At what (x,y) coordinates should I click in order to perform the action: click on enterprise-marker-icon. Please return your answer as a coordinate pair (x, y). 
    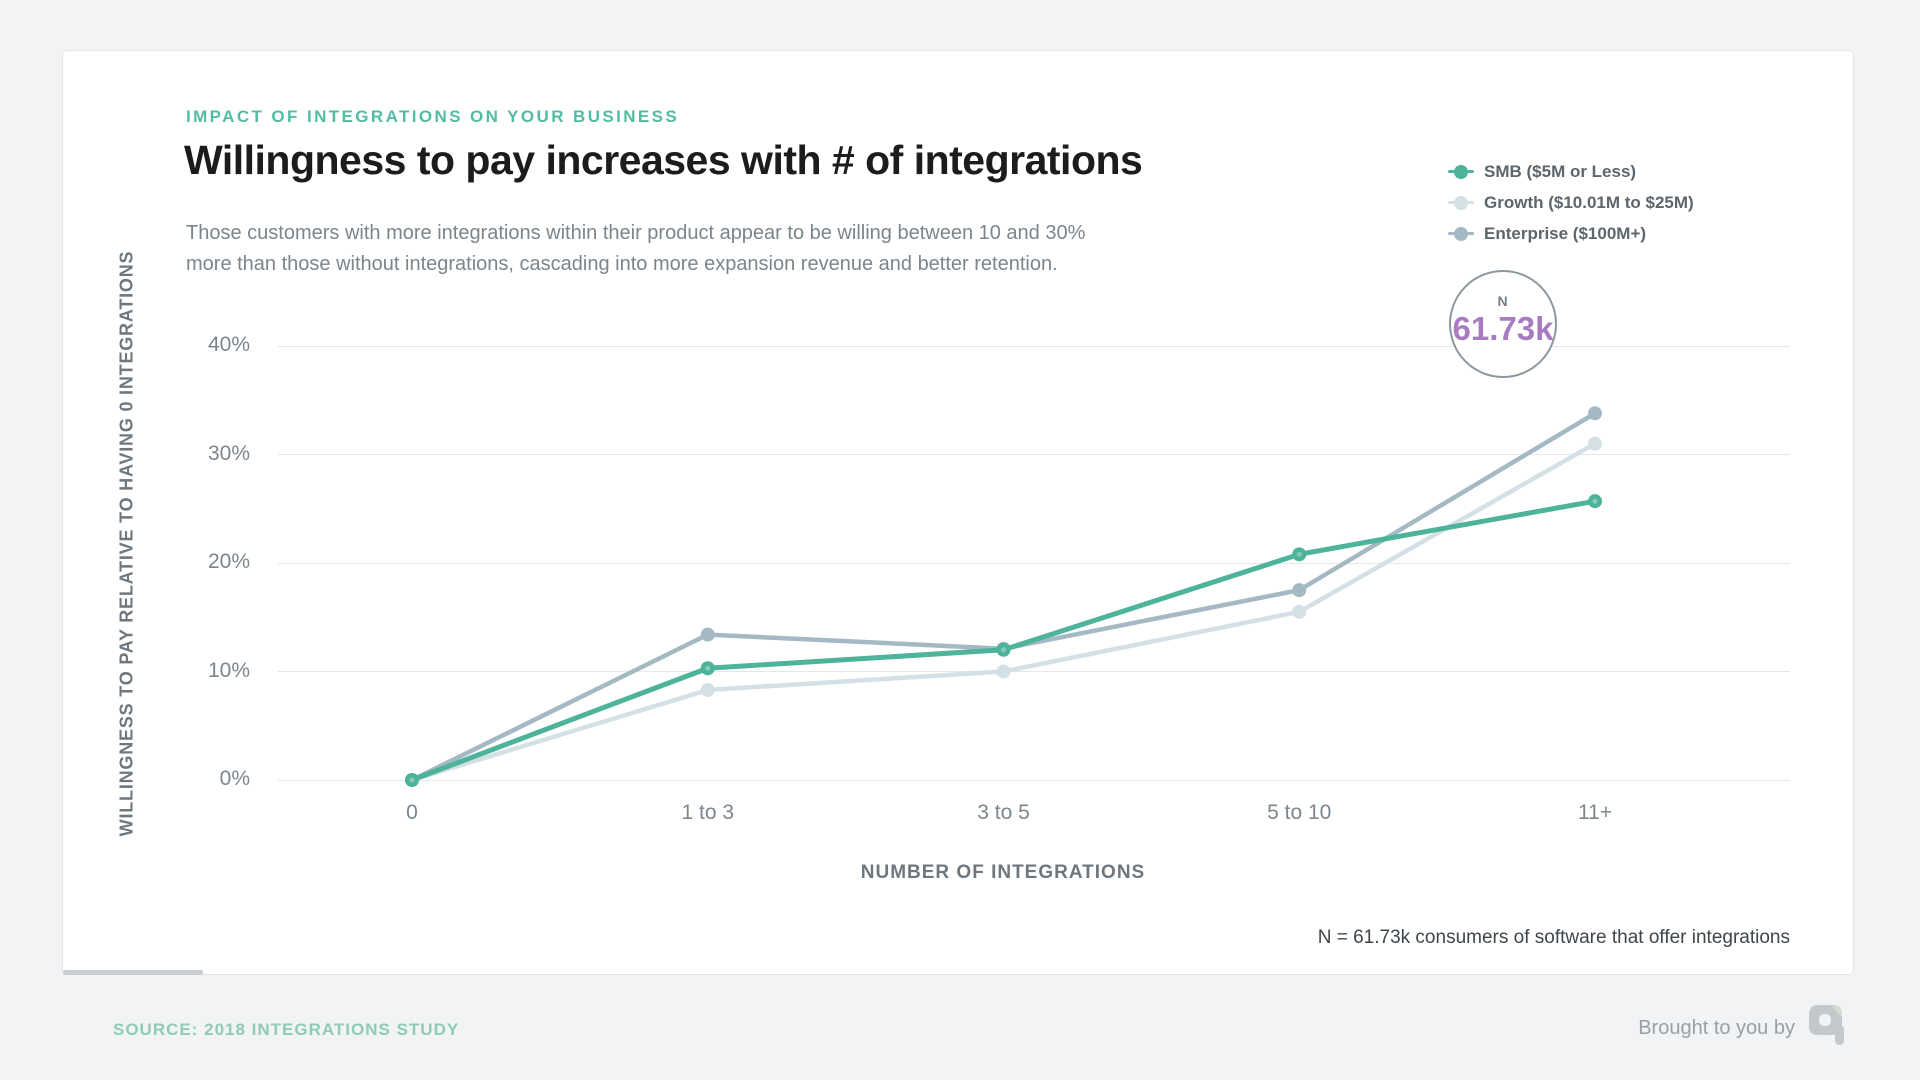
    Looking at the image, I should click on (1461, 233).